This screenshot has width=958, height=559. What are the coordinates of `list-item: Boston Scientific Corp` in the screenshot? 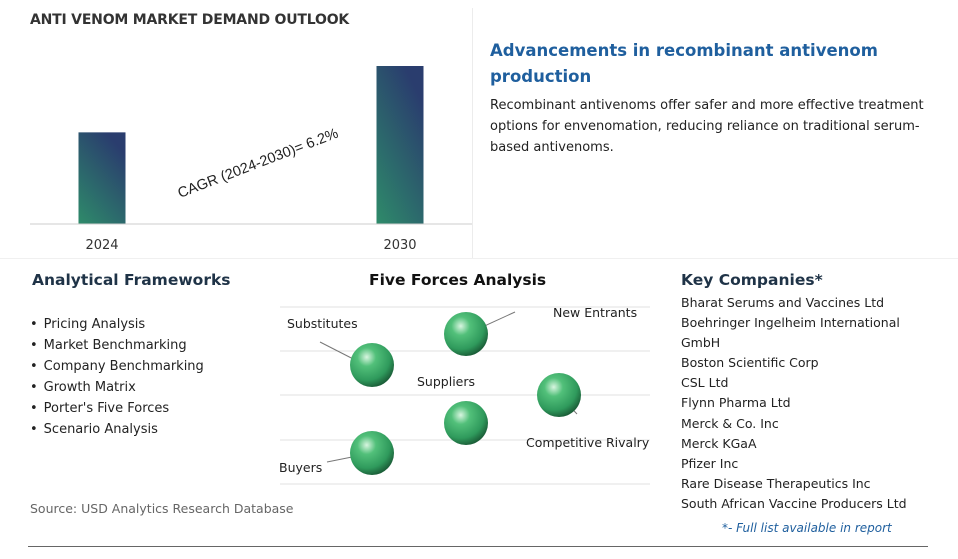 It's located at (750, 363).